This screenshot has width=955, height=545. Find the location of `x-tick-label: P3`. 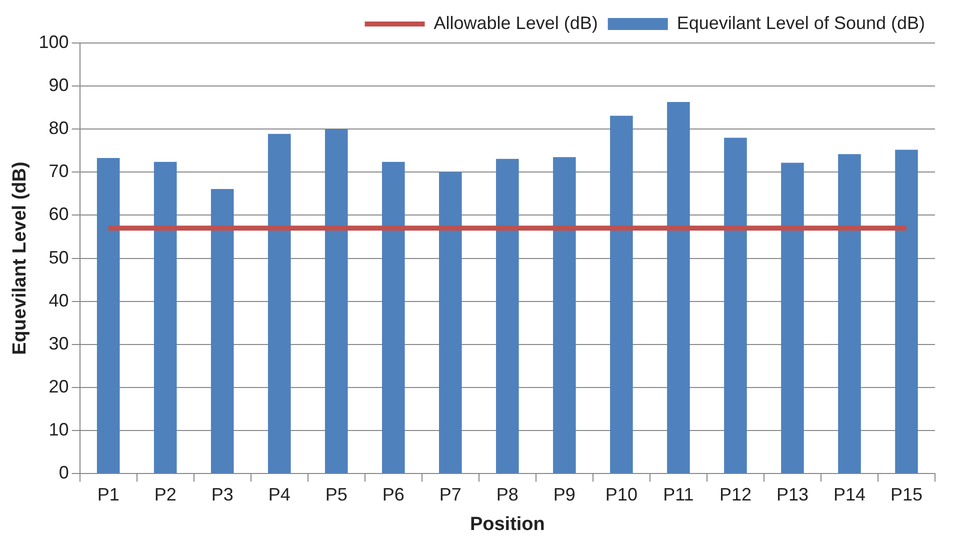

x-tick-label: P3 is located at coordinates (222, 494).